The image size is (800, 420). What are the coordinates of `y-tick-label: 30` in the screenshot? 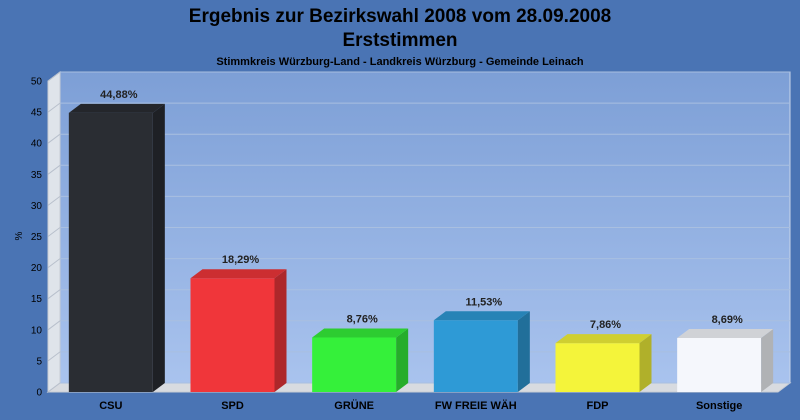 It's located at (37, 206).